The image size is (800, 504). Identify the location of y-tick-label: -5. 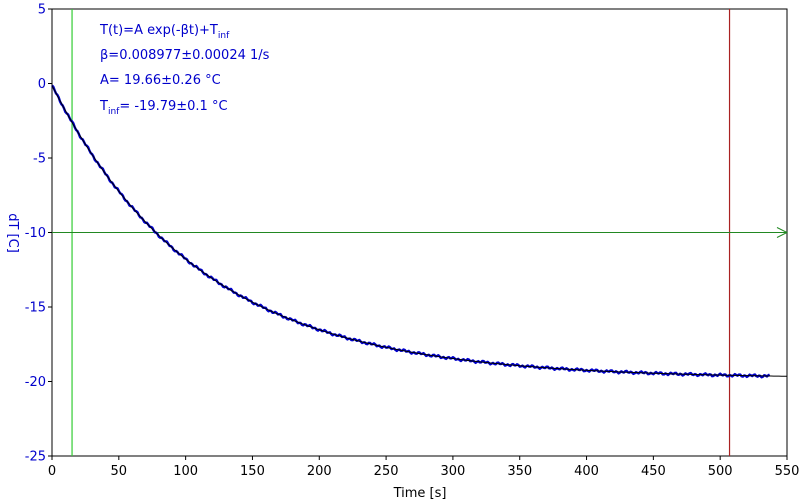
(39, 159).